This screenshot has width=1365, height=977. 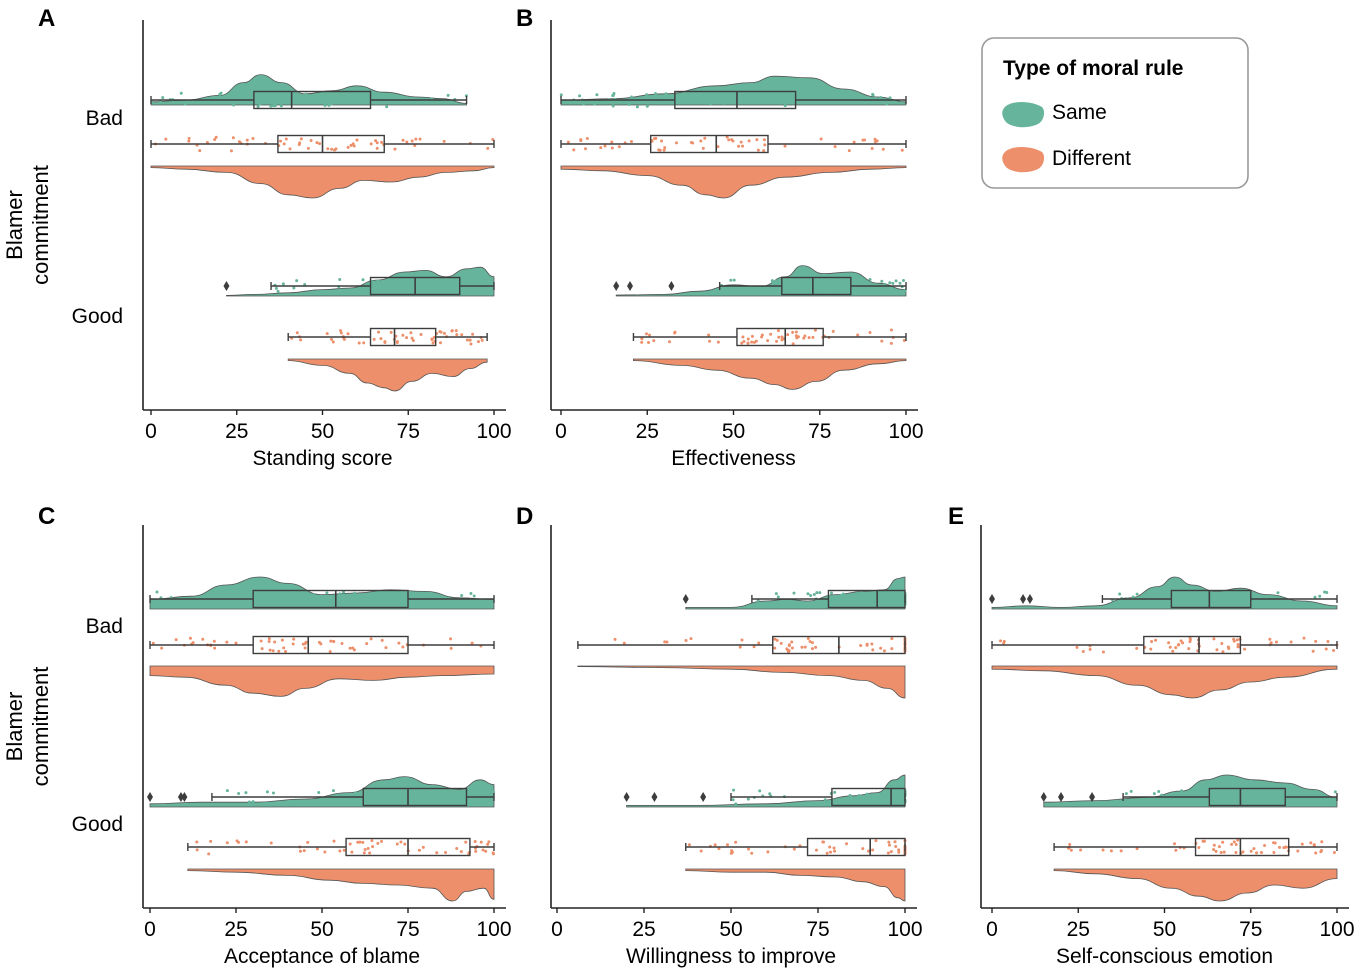 I want to click on panel-letter: E, so click(x=956, y=516).